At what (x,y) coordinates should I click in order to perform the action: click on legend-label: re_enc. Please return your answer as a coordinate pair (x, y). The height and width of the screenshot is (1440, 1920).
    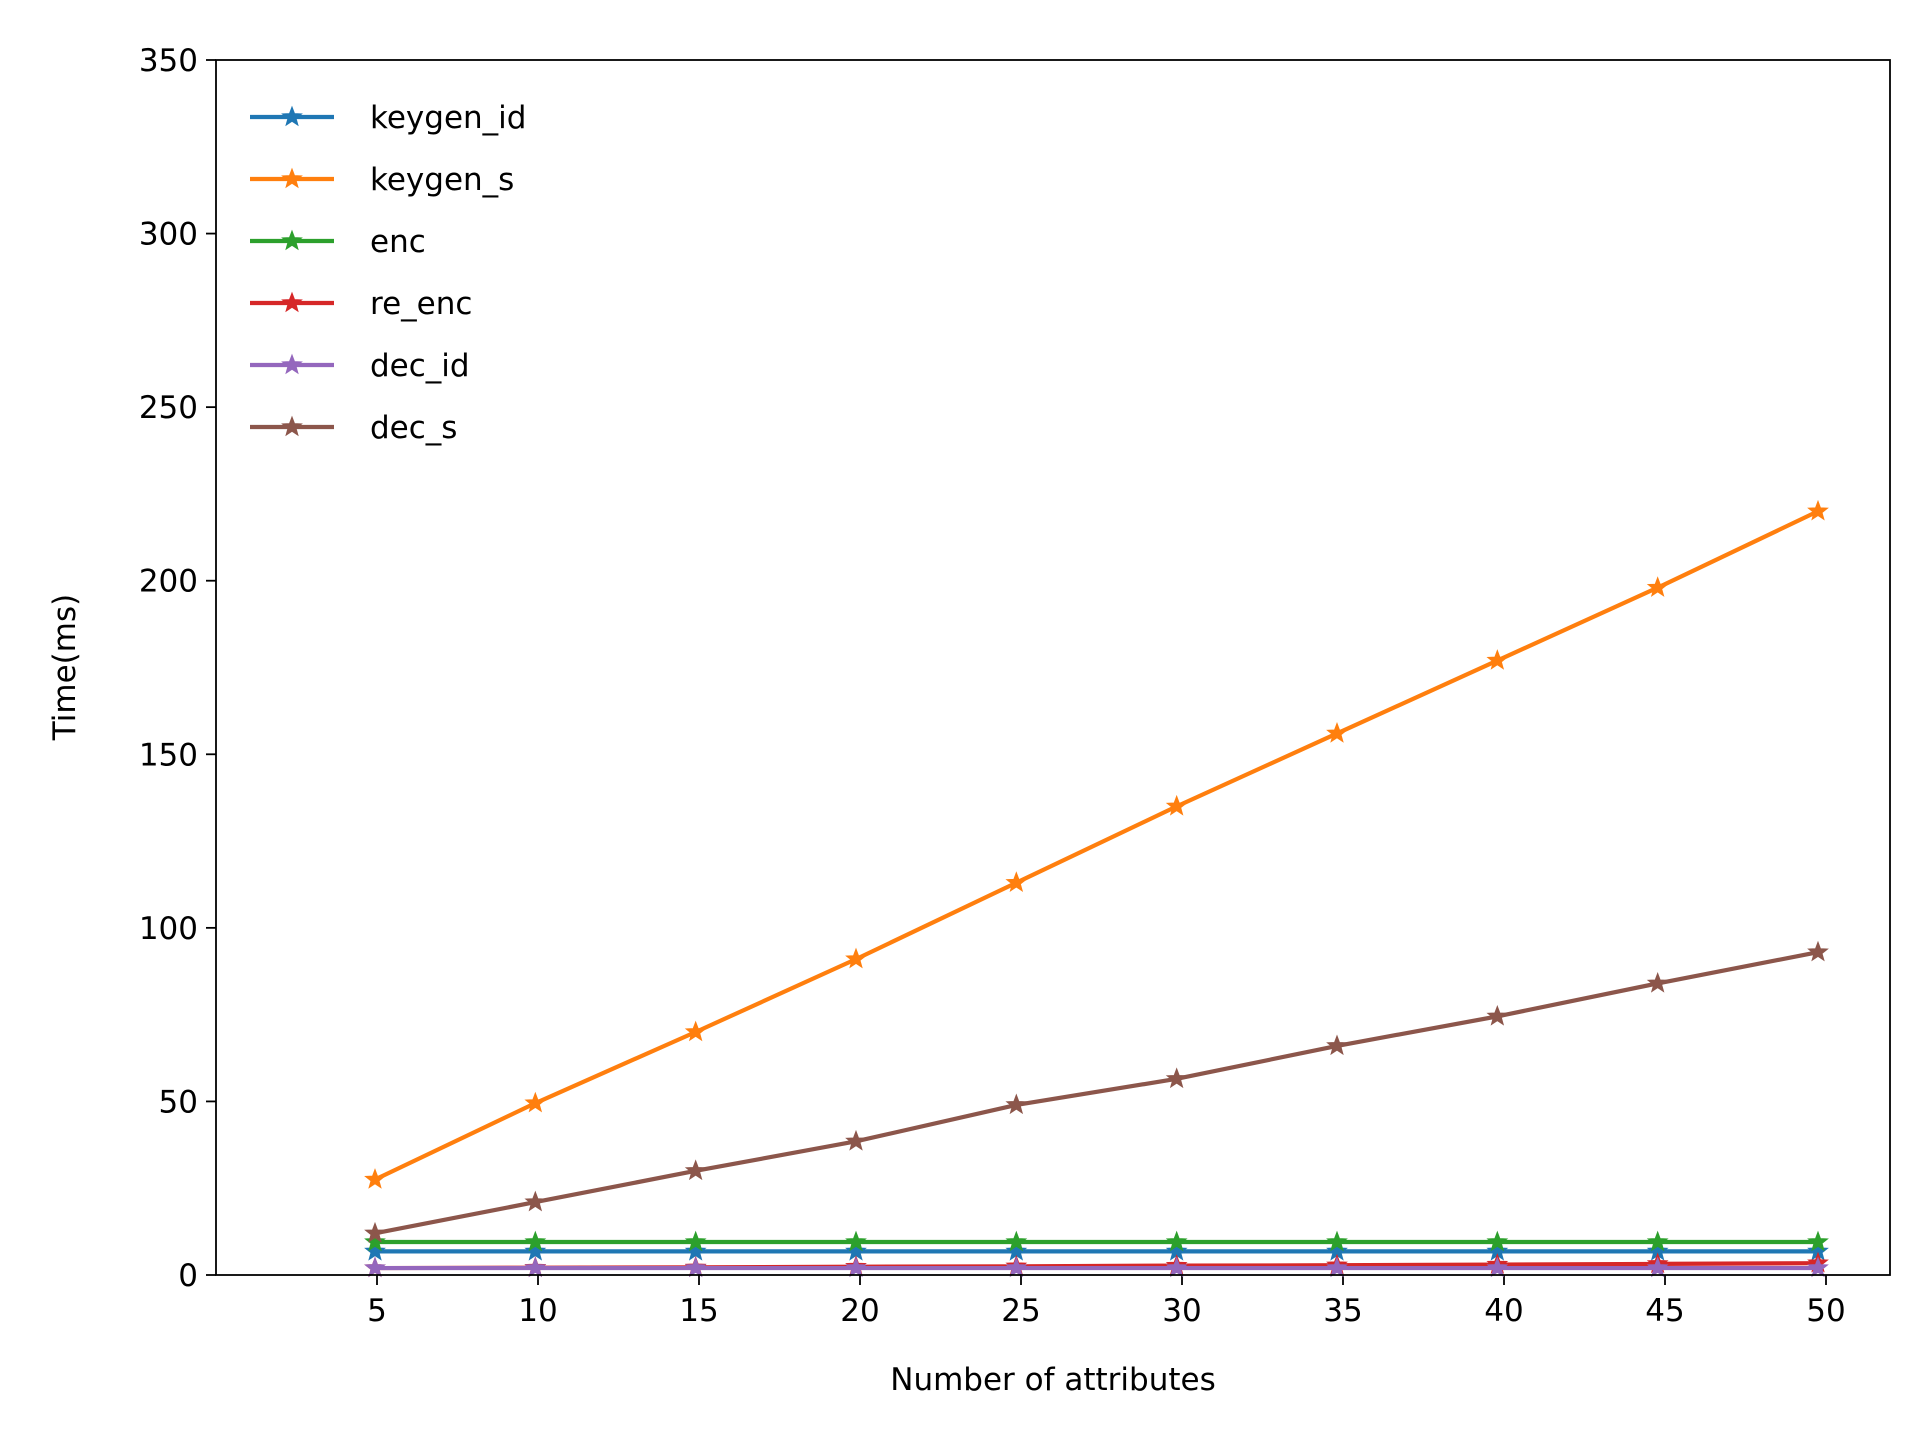
    Looking at the image, I should click on (421, 304).